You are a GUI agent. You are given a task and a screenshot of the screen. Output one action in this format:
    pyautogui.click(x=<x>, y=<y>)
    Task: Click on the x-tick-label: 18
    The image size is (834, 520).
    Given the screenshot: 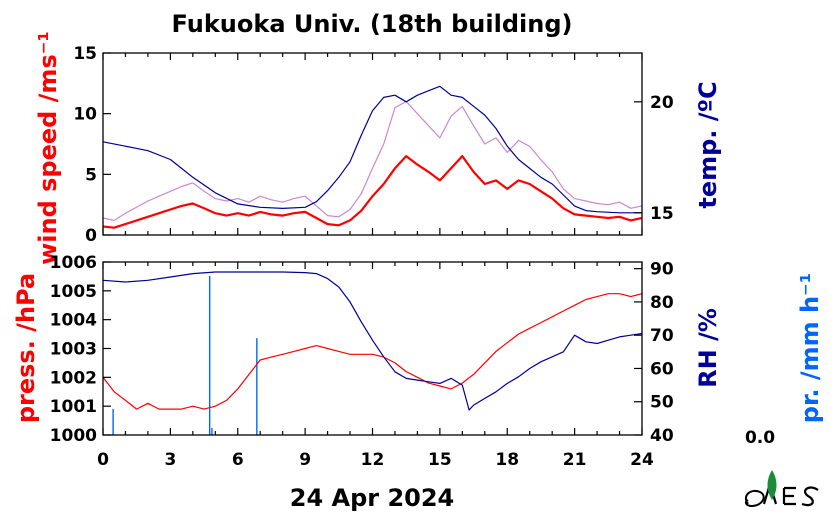 What is the action you would take?
    pyautogui.click(x=507, y=460)
    